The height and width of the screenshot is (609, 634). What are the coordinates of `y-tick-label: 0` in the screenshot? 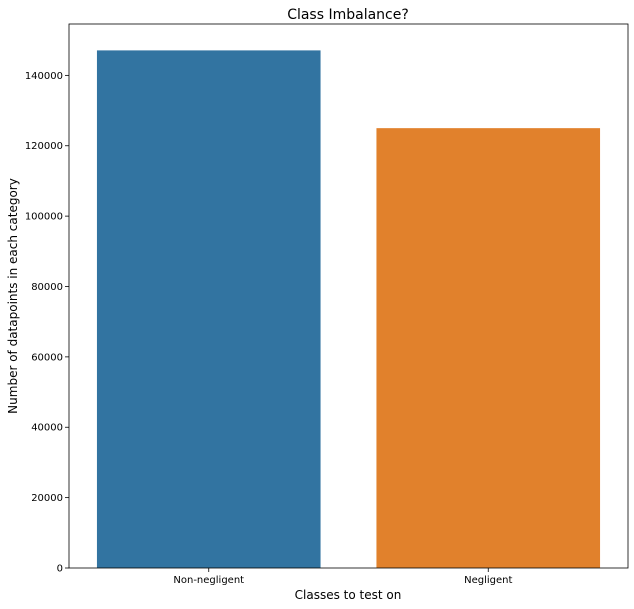 It's located at (60, 569).